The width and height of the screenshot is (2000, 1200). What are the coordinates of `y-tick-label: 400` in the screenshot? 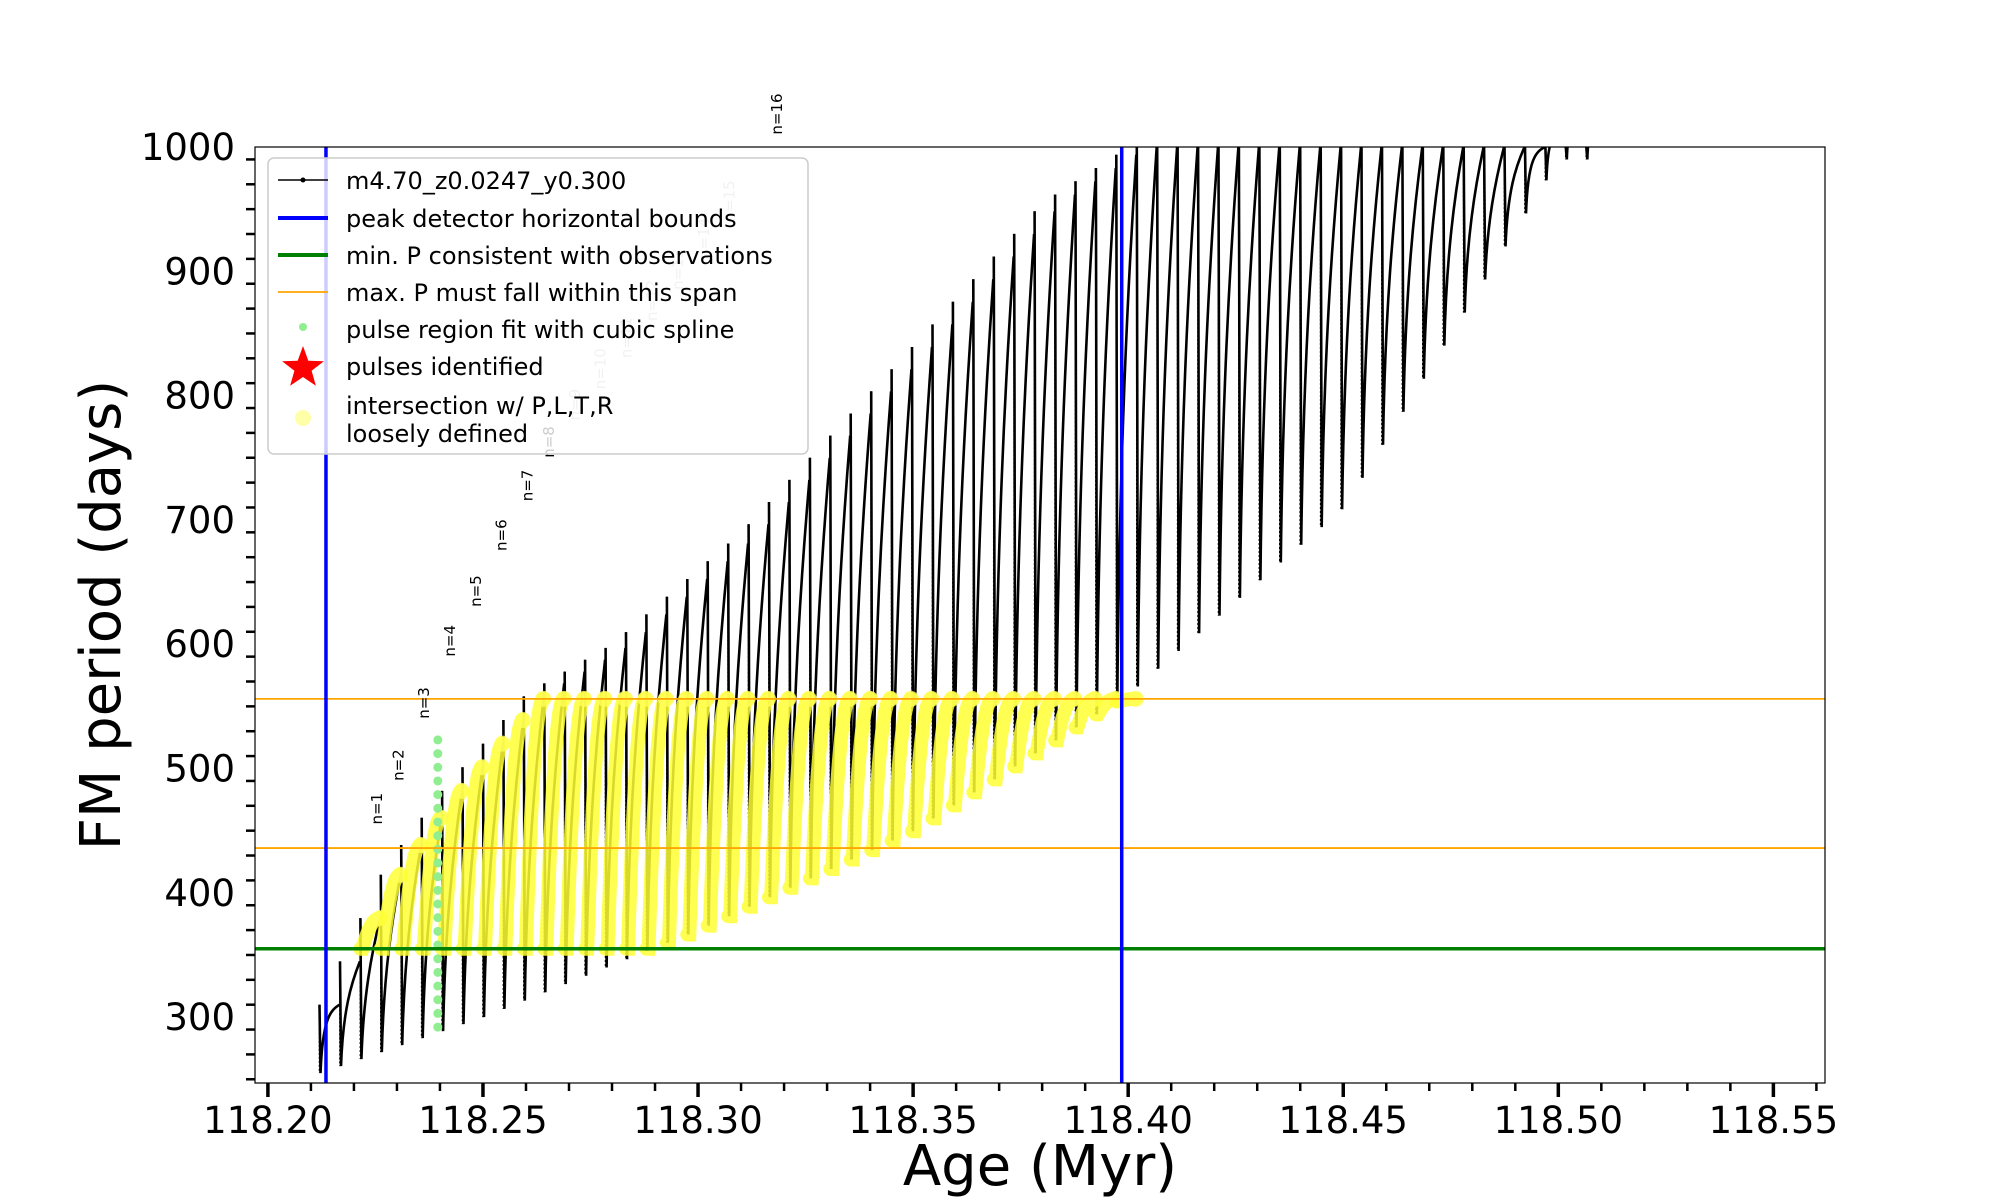 It's located at (199, 893).